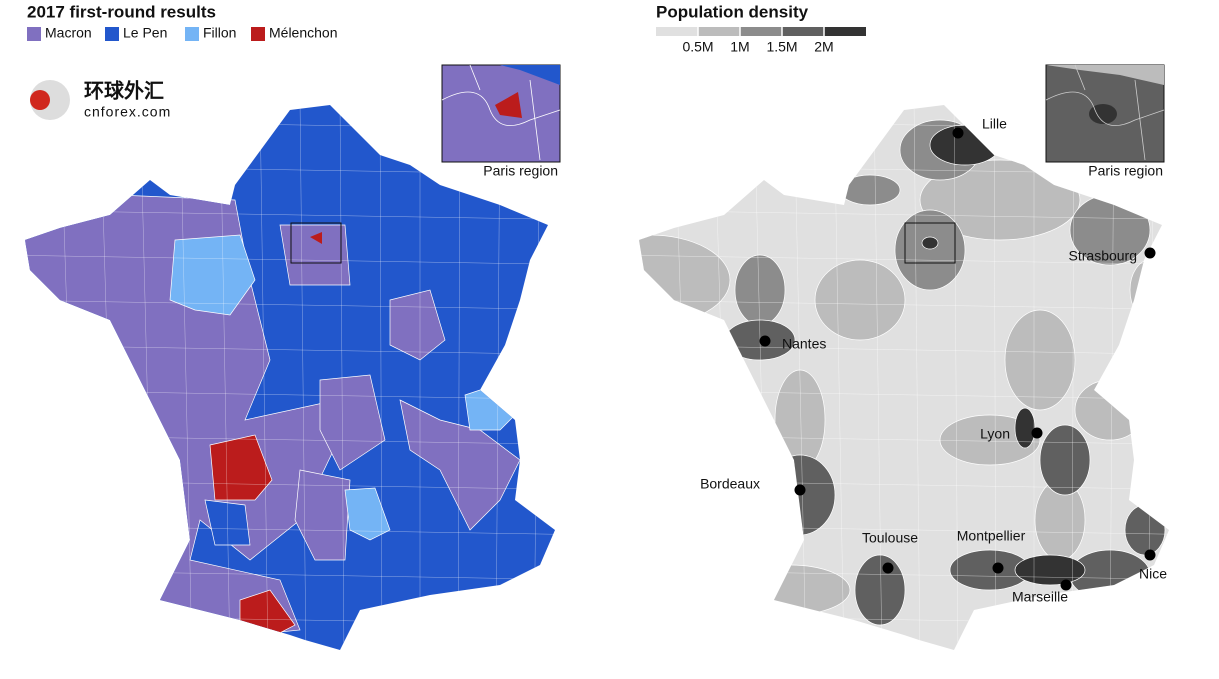  What do you see at coordinates (697, 47) in the screenshot?
I see `scale-label: 0.5M` at bounding box center [697, 47].